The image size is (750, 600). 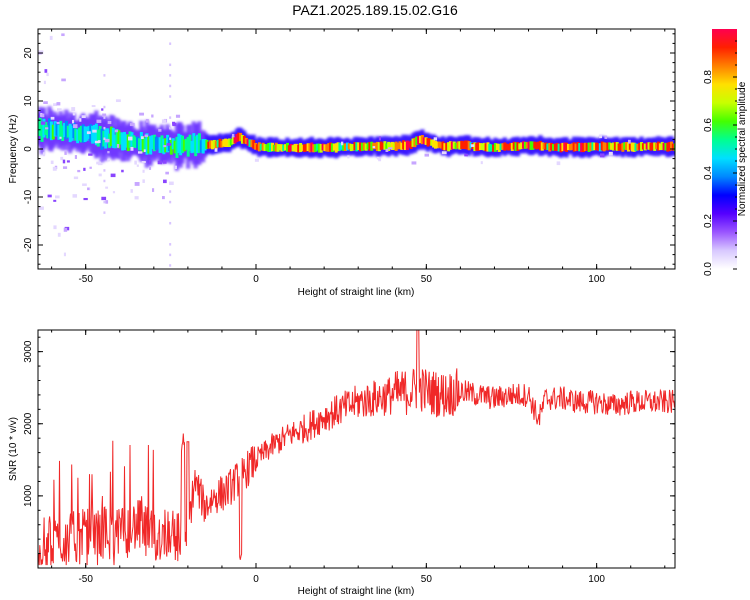 I want to click on heatmap-y-tick-label: -10, so click(x=28, y=196).